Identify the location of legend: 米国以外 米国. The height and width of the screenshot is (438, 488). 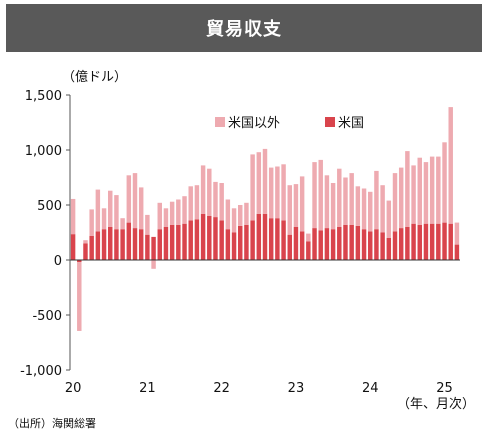
(289, 123).